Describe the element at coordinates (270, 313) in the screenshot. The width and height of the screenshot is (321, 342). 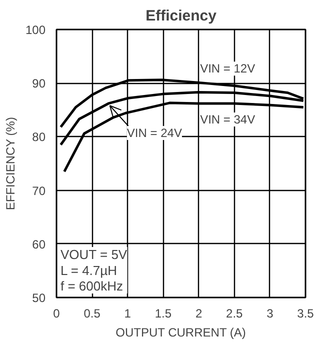
I see `x-tick-label: 3` at that location.